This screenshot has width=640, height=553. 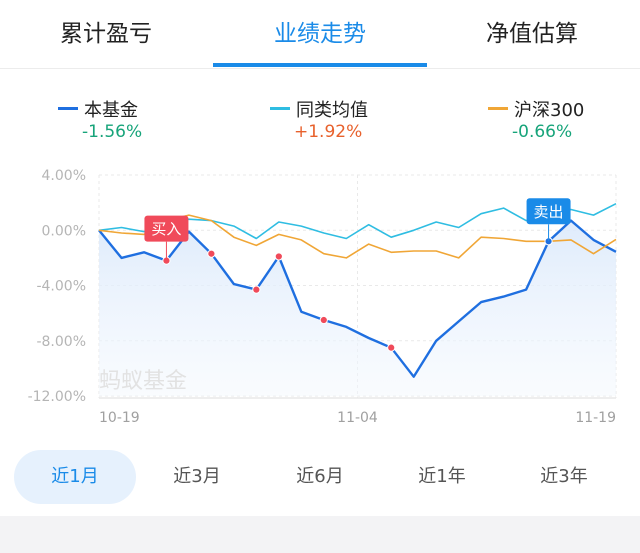 What do you see at coordinates (111, 109) in the screenshot?
I see `legend-label-fund: 本基金` at bounding box center [111, 109].